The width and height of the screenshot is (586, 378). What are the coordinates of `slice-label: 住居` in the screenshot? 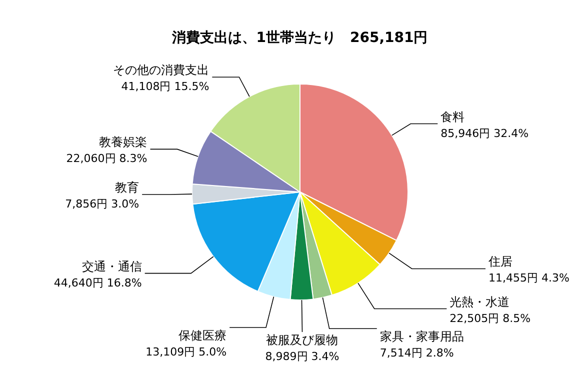 It's located at (500, 261).